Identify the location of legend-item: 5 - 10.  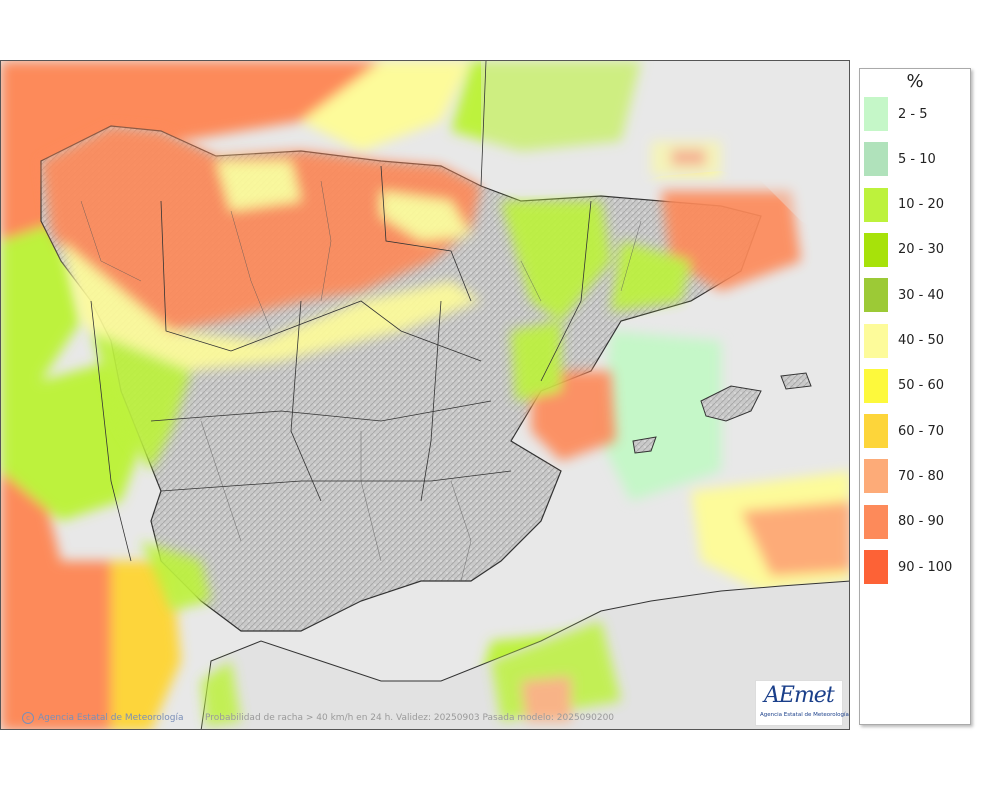
(900, 159).